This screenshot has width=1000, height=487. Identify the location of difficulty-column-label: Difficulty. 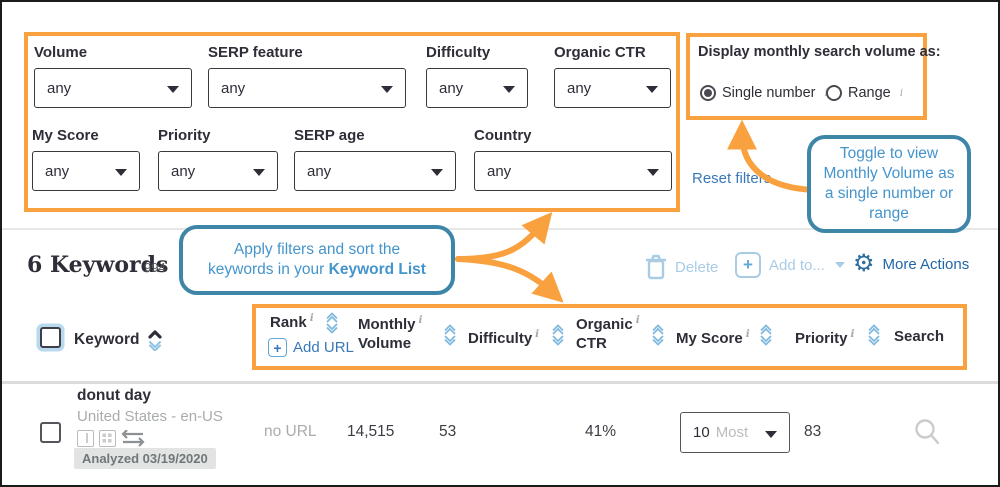
(500, 338).